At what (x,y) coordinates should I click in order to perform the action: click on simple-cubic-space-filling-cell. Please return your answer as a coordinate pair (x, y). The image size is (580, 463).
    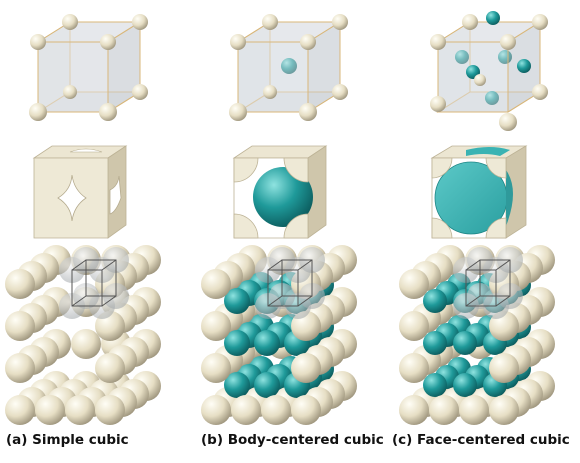
    Looking at the image, I should click on (80, 192).